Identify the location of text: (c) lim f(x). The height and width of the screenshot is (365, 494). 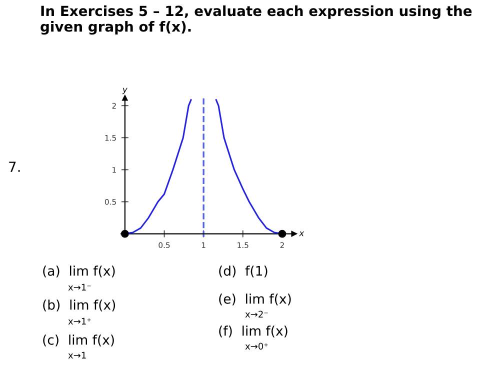
(78, 340).